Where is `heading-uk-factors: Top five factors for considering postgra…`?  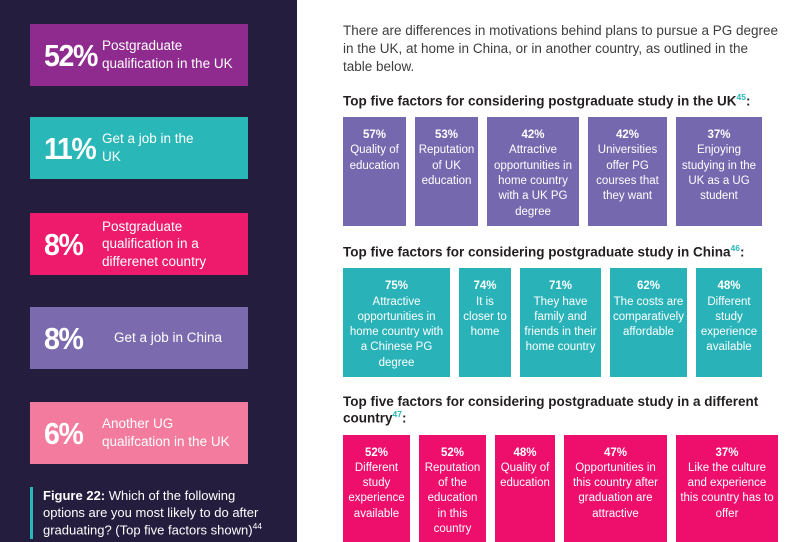 heading-uk-factors: Top five factors for considering postgra… is located at coordinates (561, 100).